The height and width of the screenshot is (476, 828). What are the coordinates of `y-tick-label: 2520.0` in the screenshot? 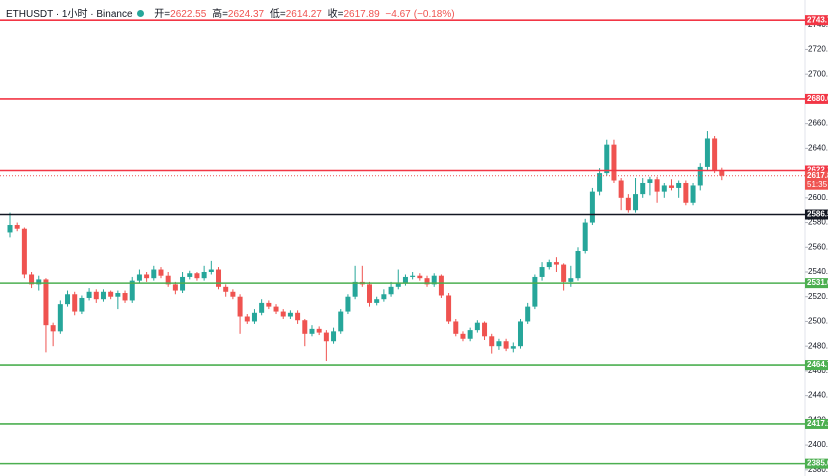 It's located at (818, 296).